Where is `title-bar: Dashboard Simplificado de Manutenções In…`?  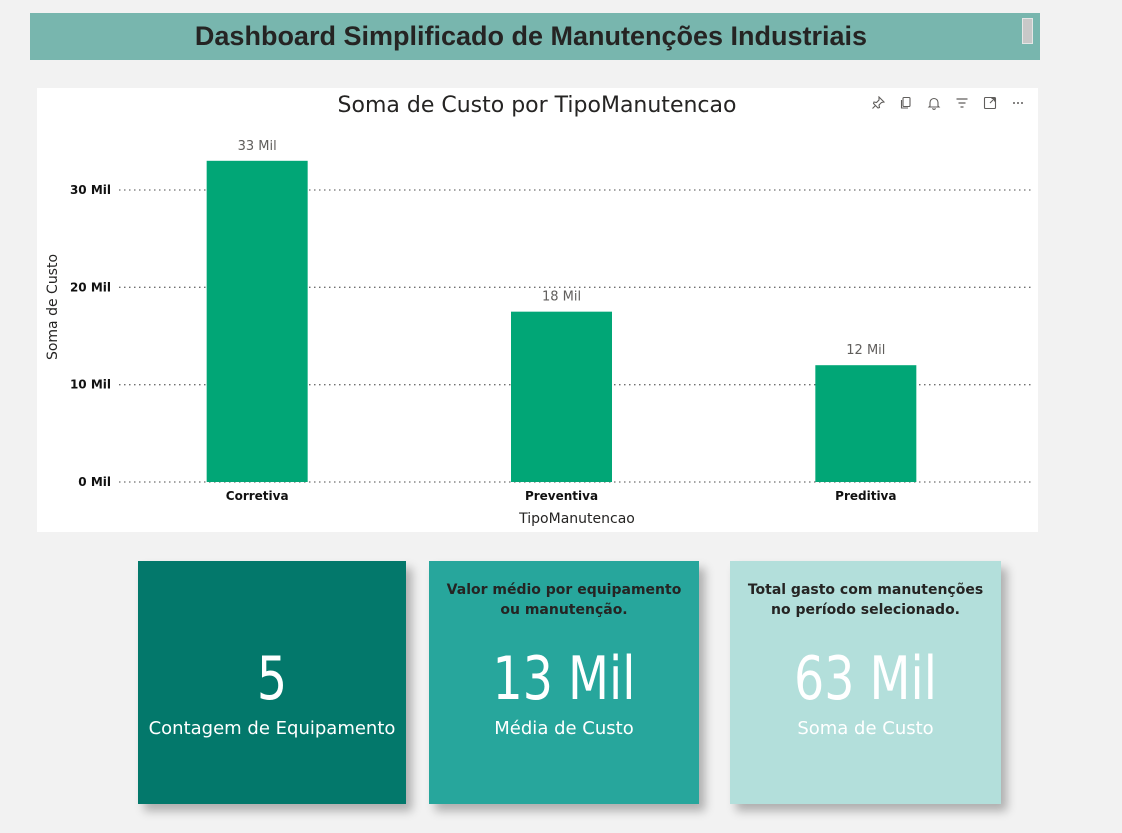
title-bar: Dashboard Simplificado de Manutenções In… is located at coordinates (535, 36).